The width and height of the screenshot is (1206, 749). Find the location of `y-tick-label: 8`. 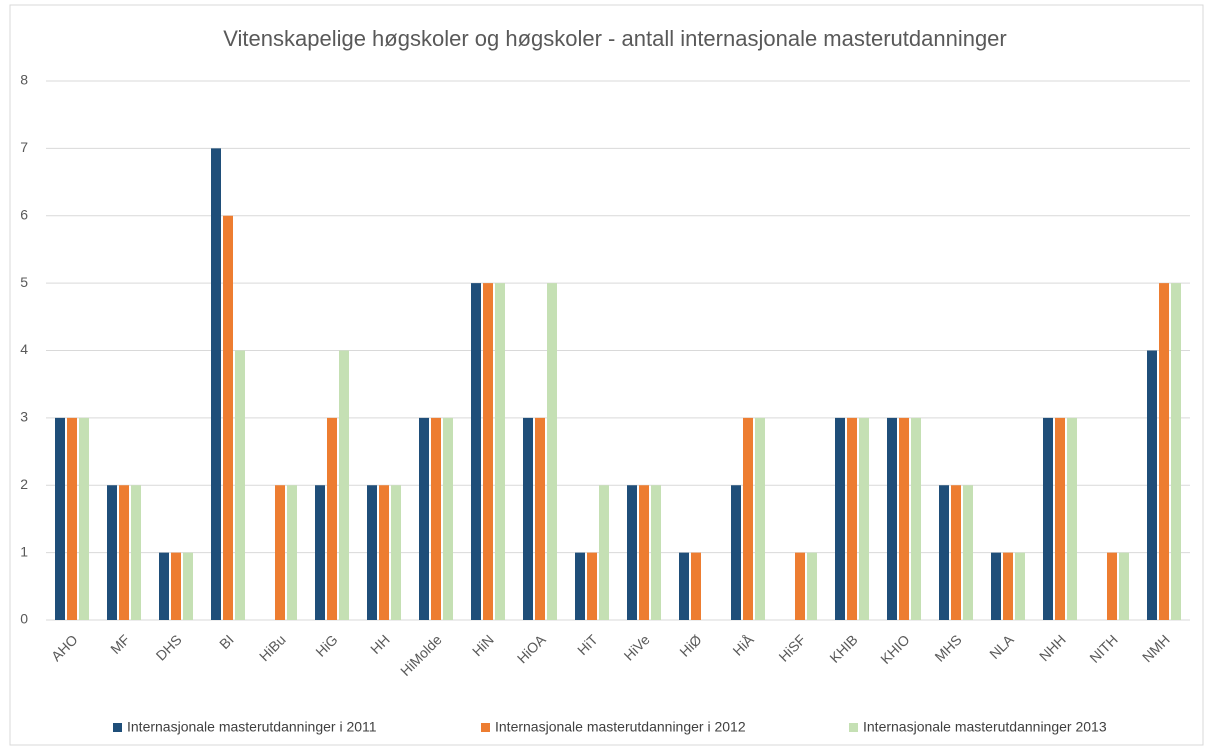

y-tick-label: 8 is located at coordinates (24, 80).